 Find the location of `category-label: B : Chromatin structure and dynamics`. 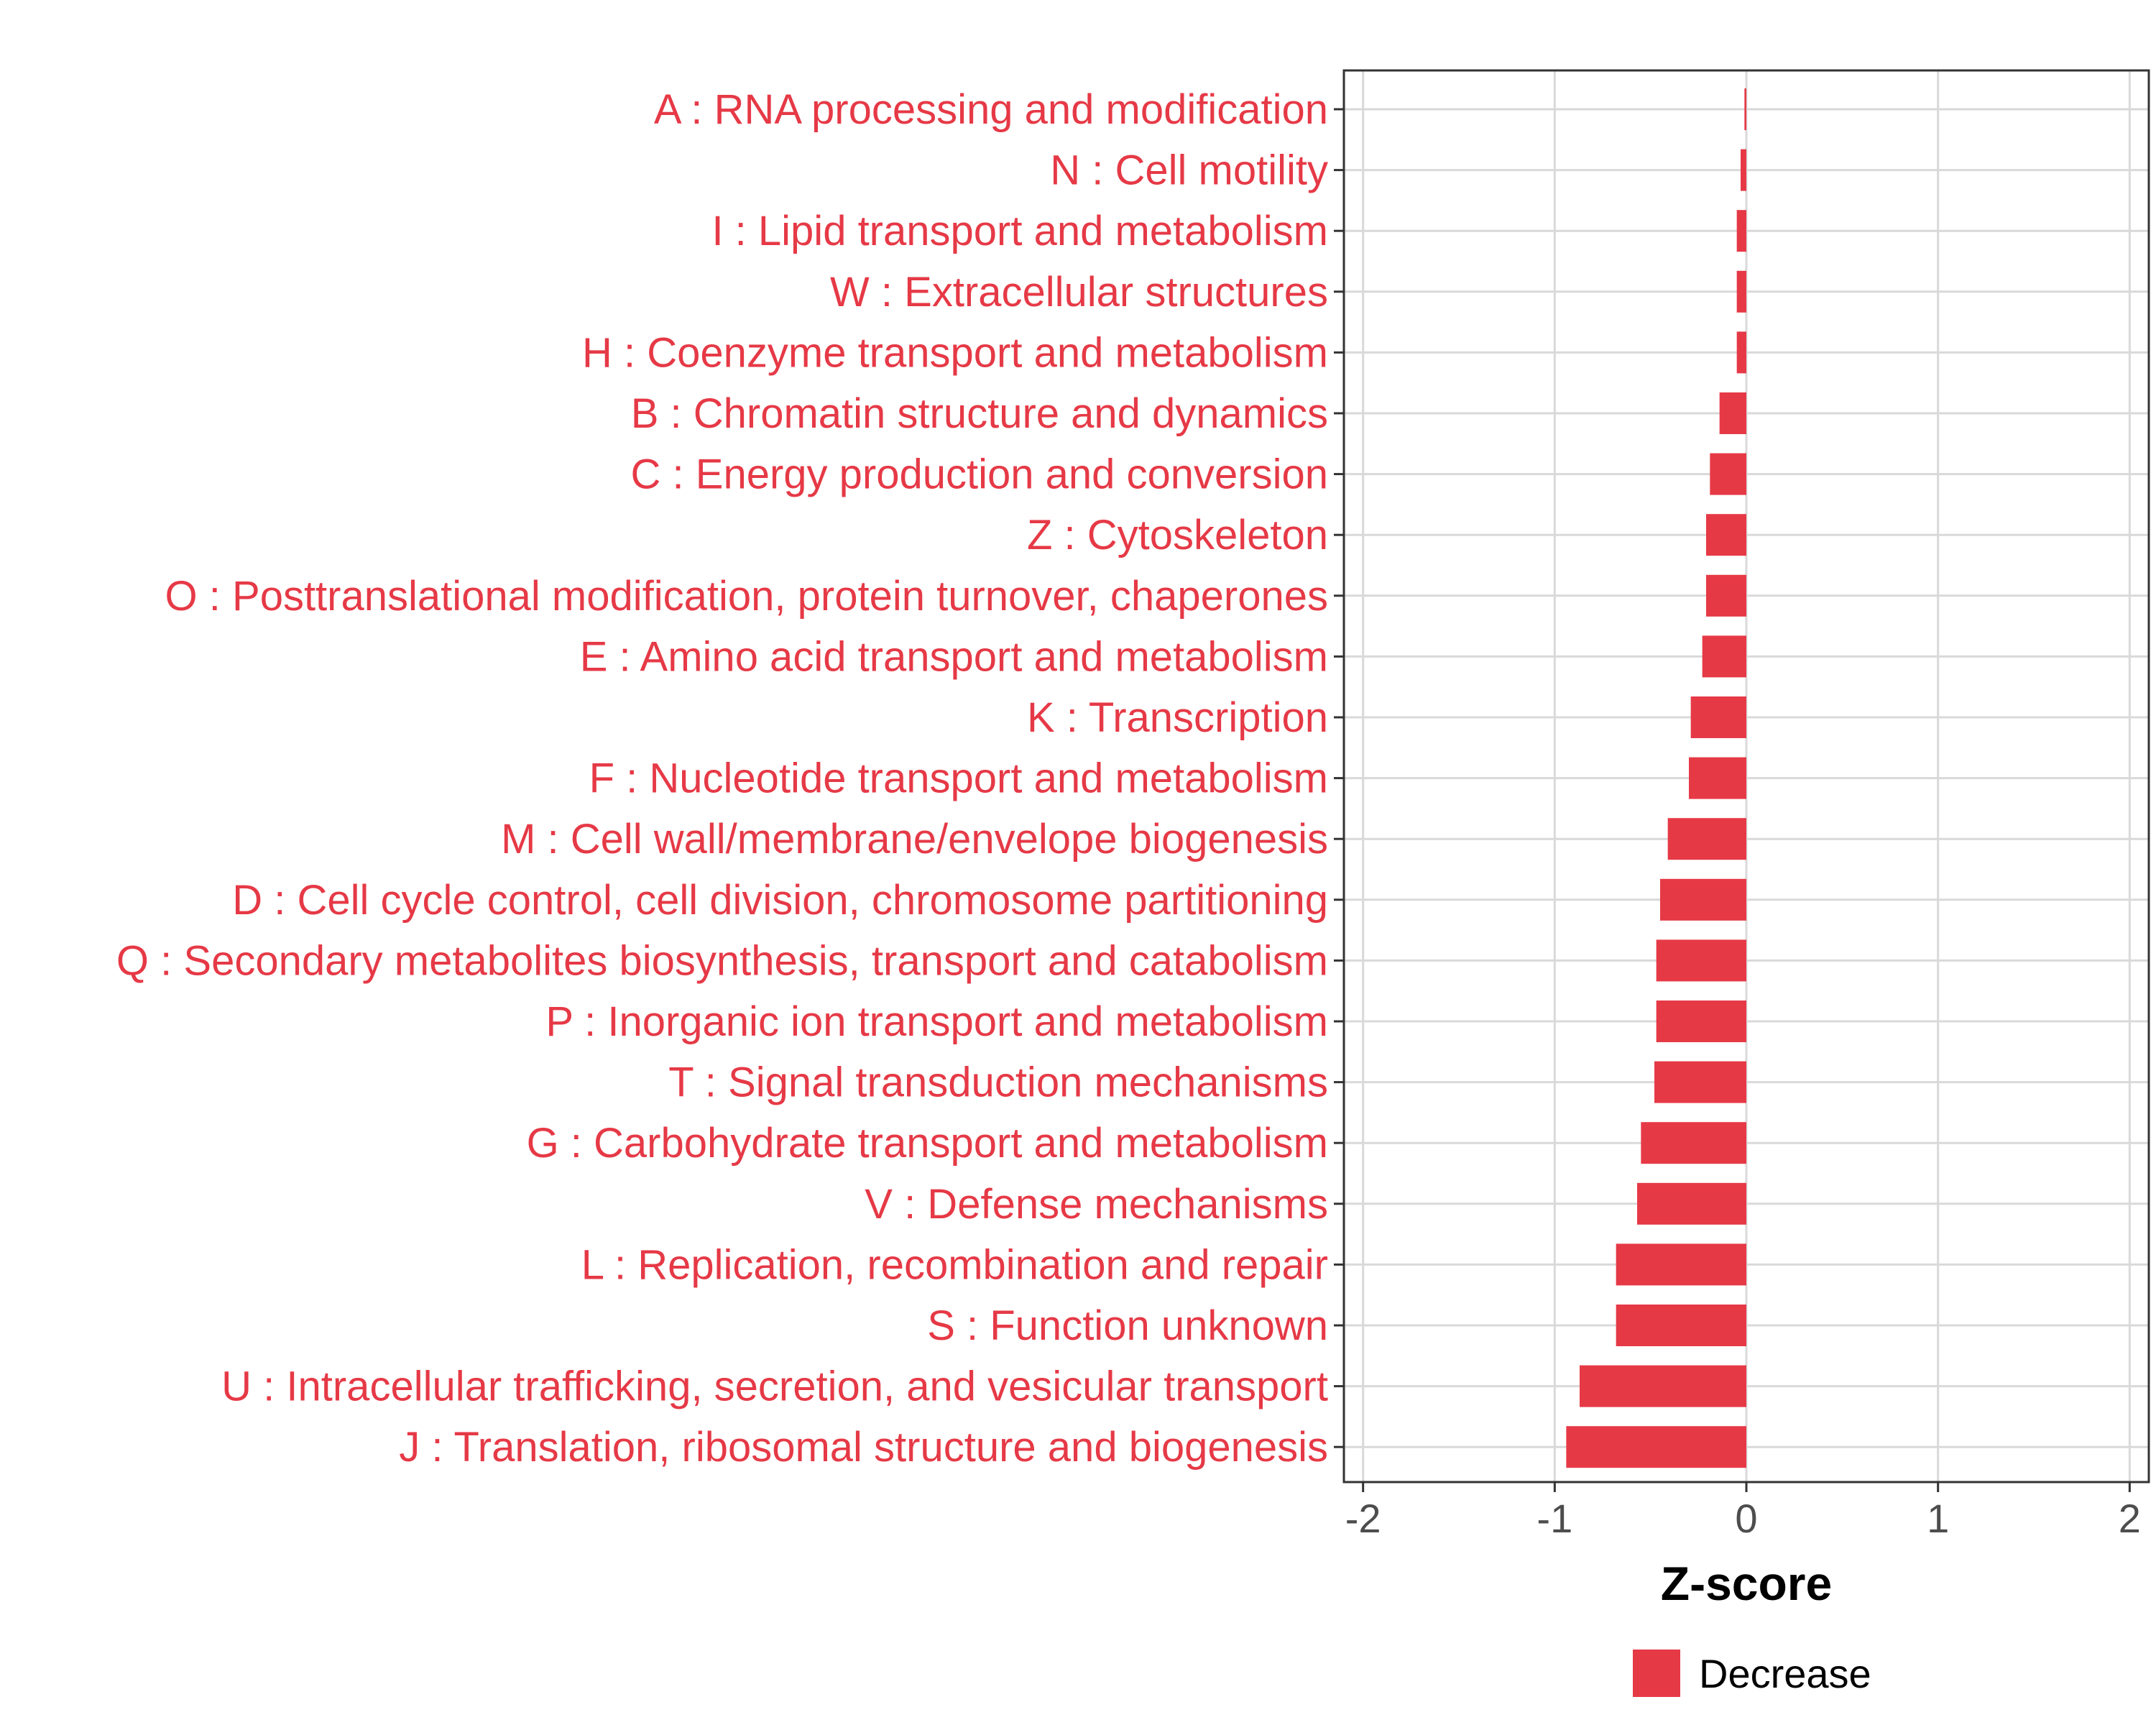

category-label: B : Chromatin structure and dynamics is located at coordinates (980, 413).